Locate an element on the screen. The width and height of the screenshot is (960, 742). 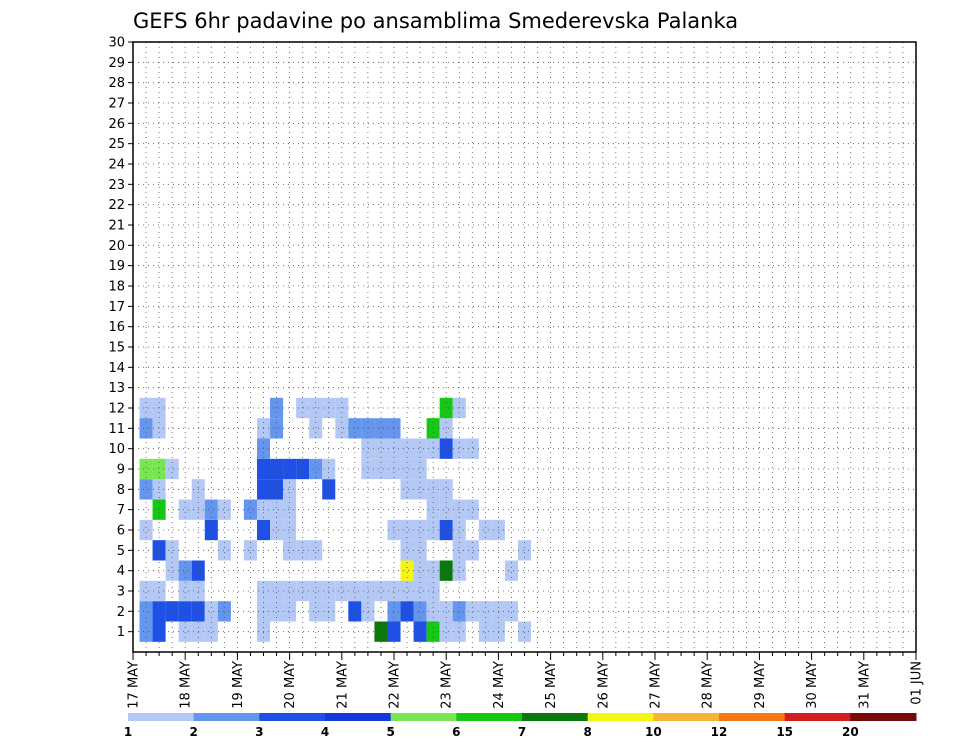
y-tick-label-17: 17 is located at coordinates (116, 307).